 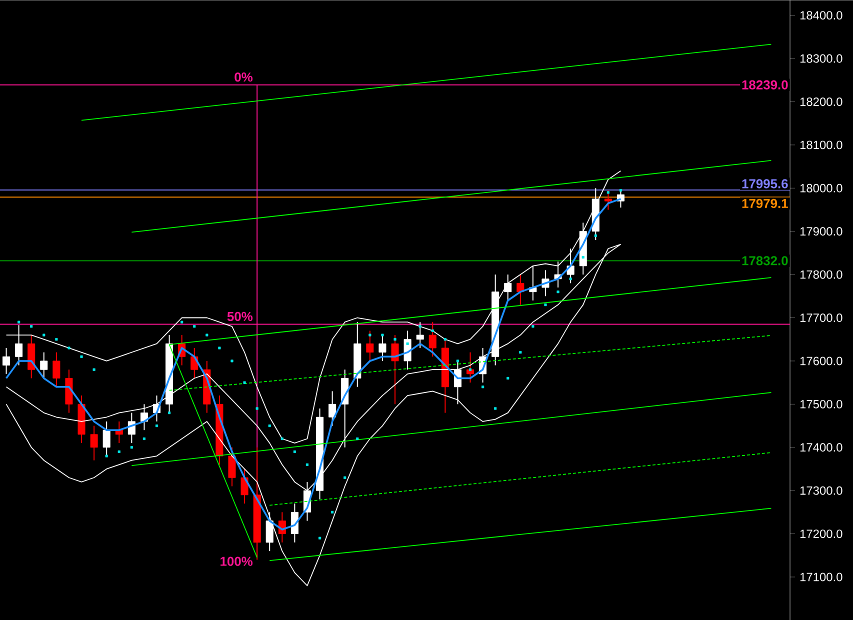 I want to click on y-tick-label: 18300.0, so click(x=821, y=58).